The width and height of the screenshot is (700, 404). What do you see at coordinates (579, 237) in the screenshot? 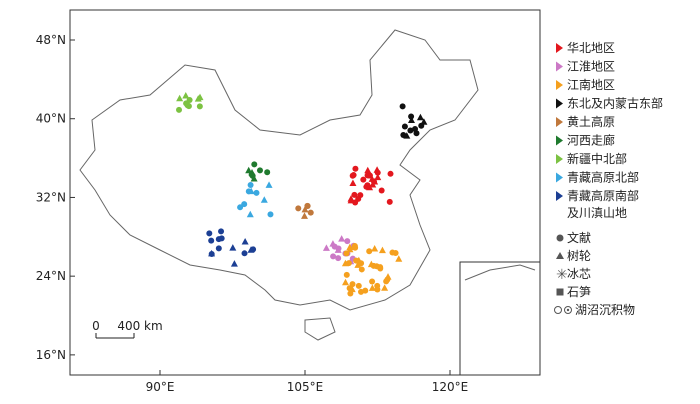
I see `legend-proxy-label: 文献` at bounding box center [579, 237].